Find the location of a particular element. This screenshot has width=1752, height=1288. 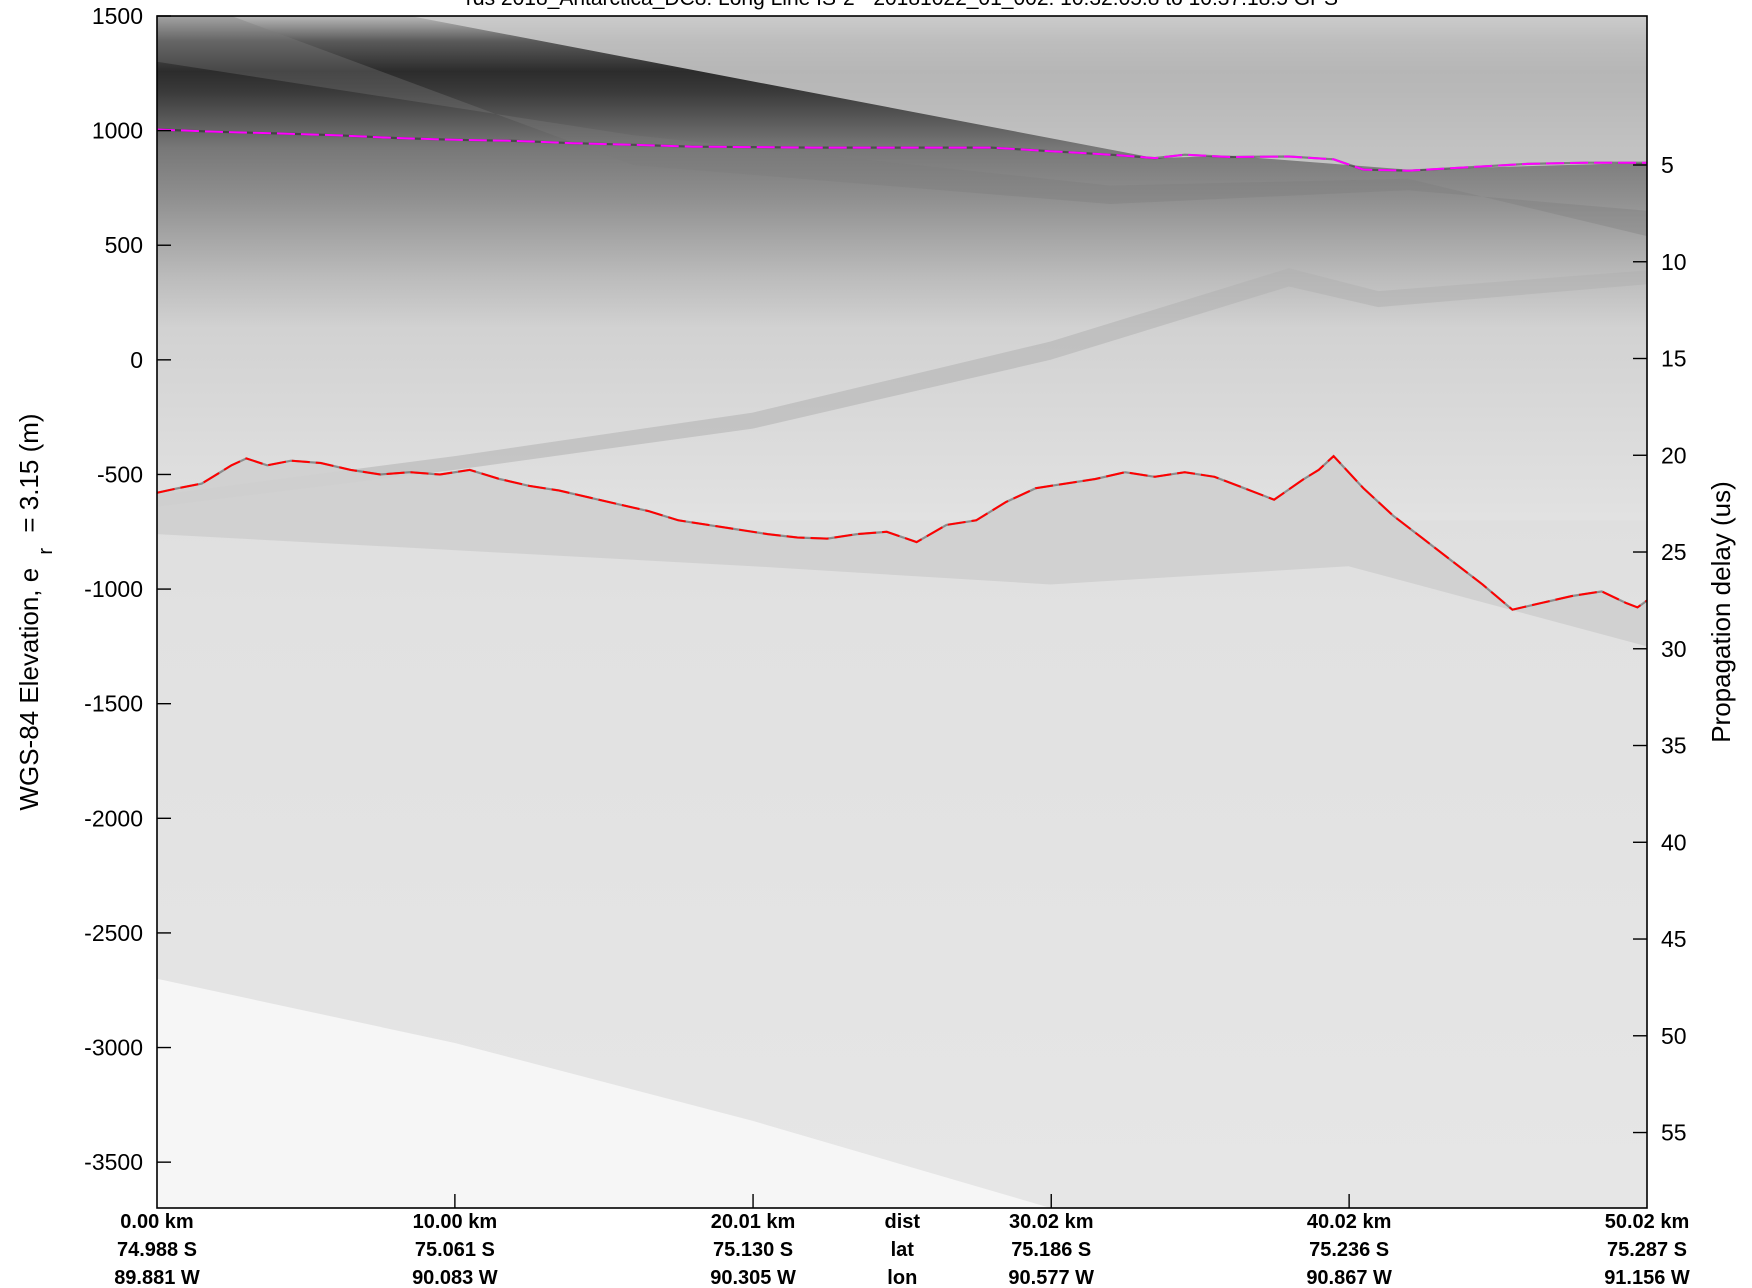

left-tick-label: 1000 is located at coordinates (117, 131).